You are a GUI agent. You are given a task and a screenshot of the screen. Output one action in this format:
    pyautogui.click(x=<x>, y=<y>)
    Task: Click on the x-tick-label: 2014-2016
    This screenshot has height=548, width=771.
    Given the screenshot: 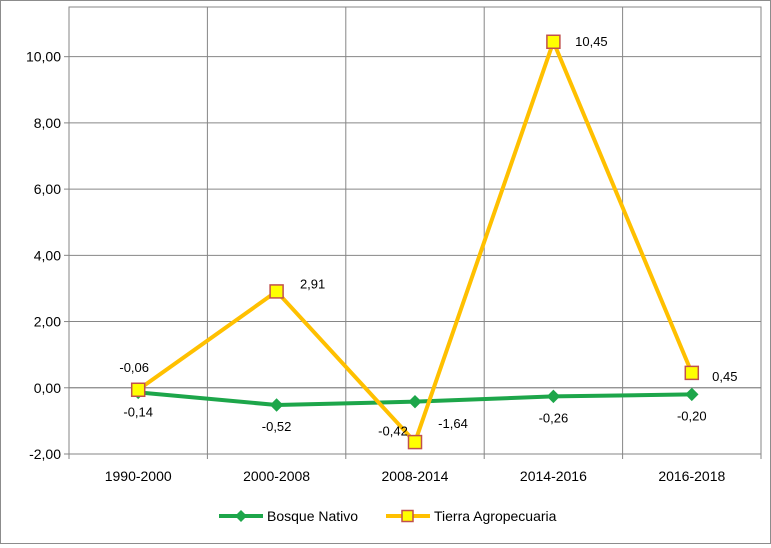 What is the action you would take?
    pyautogui.click(x=553, y=476)
    